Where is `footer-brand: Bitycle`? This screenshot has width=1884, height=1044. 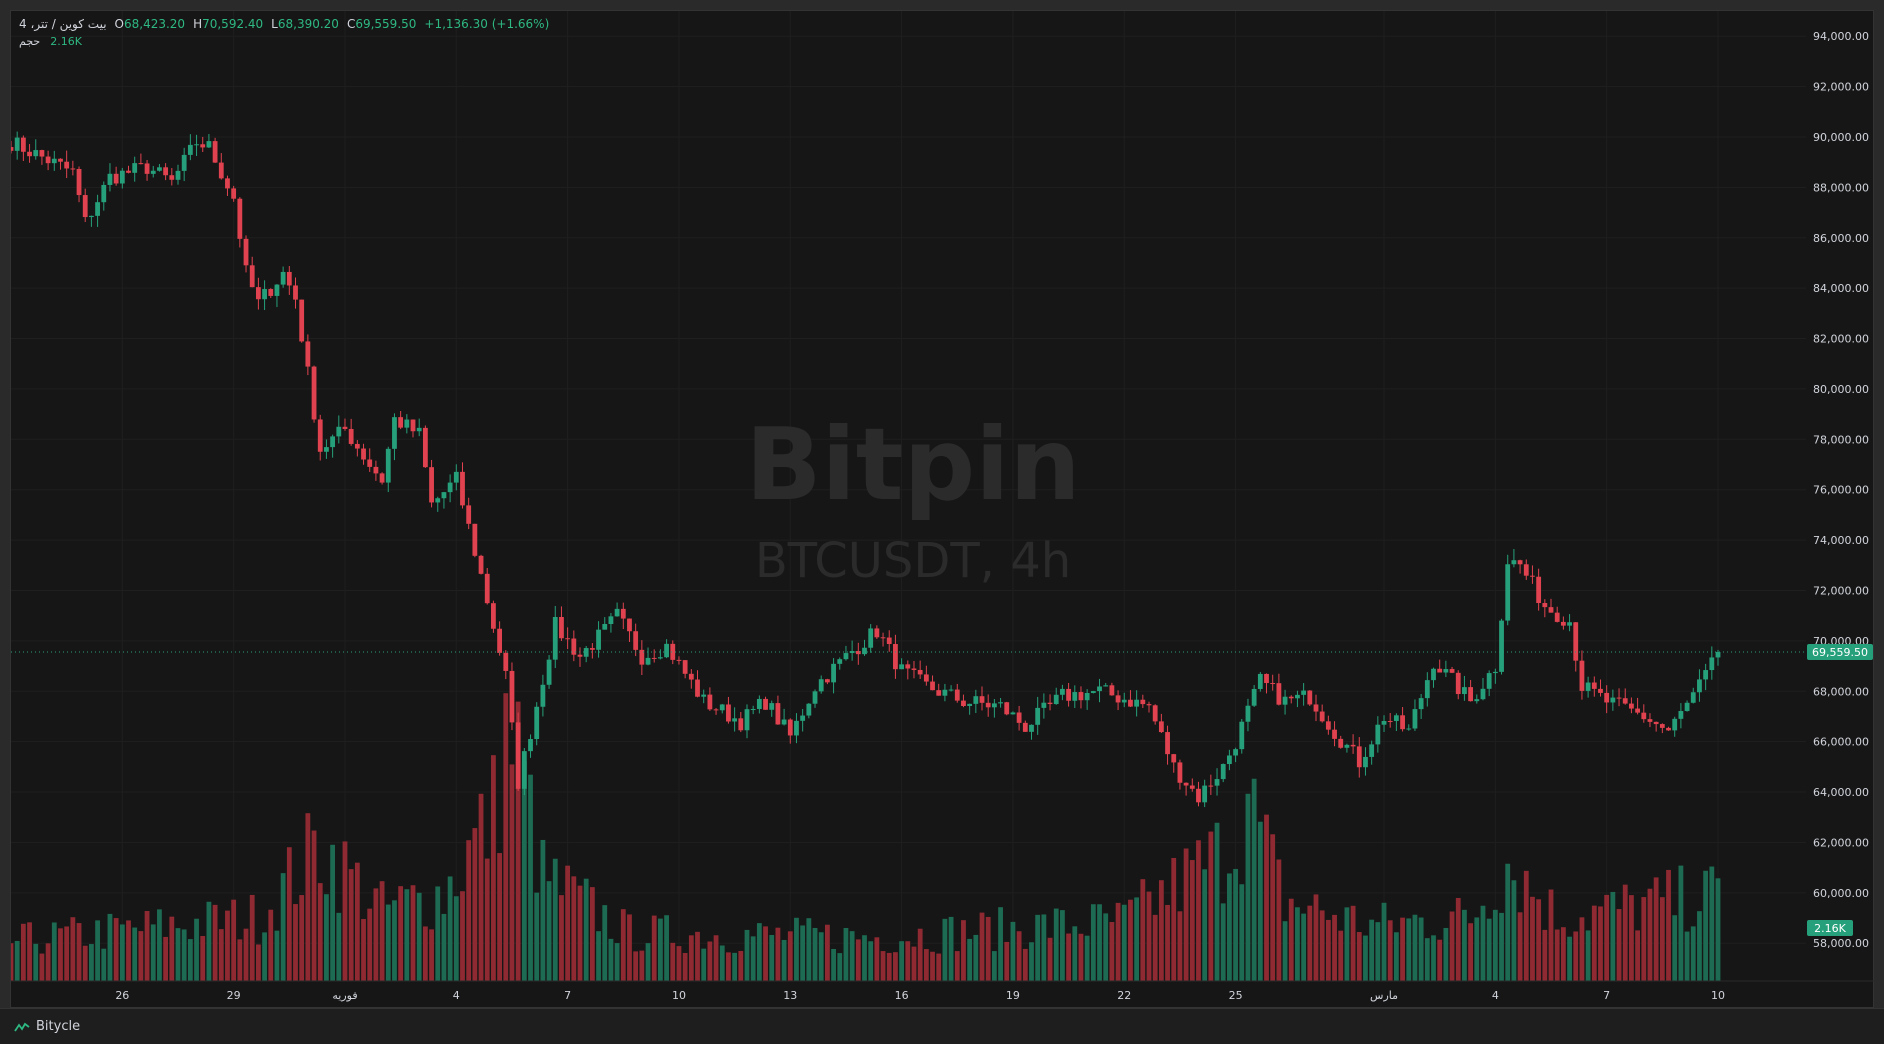 footer-brand: Bitycle is located at coordinates (58, 1026).